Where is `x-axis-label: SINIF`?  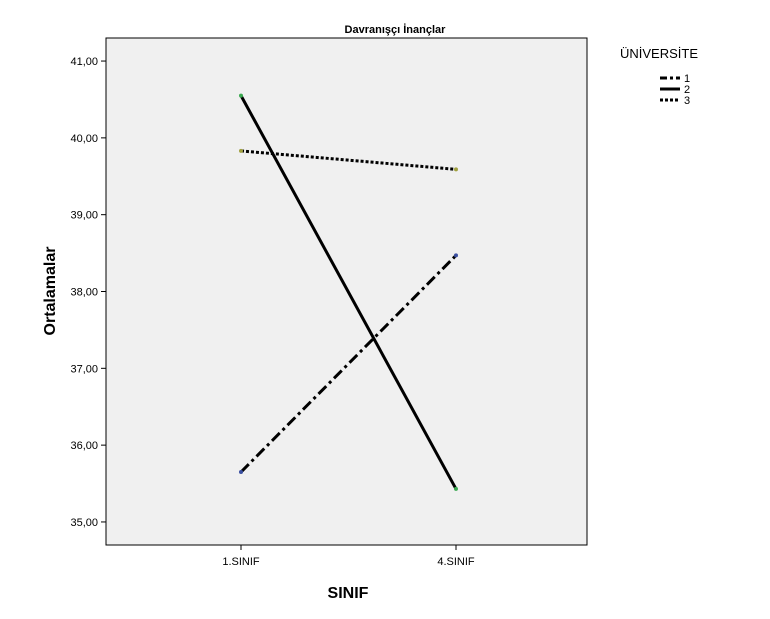 x-axis-label: SINIF is located at coordinates (348, 593).